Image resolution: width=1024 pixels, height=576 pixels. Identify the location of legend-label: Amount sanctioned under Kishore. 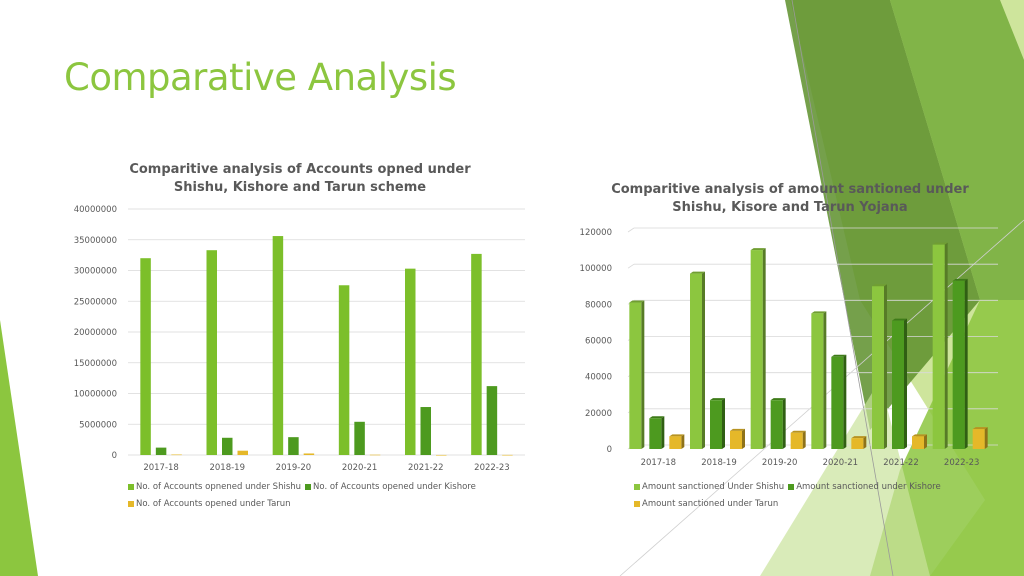
(868, 487).